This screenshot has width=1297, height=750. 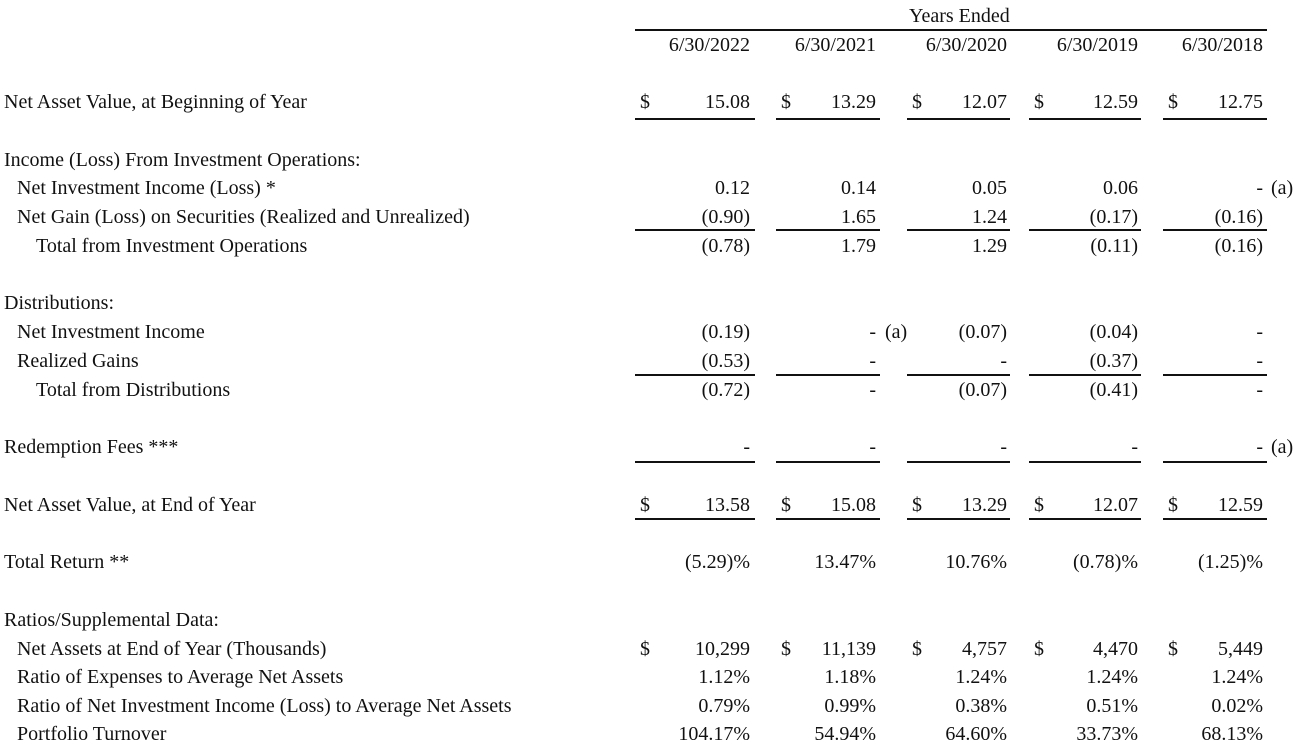 What do you see at coordinates (724, 677) in the screenshot?
I see `value-cell: 1.12%` at bounding box center [724, 677].